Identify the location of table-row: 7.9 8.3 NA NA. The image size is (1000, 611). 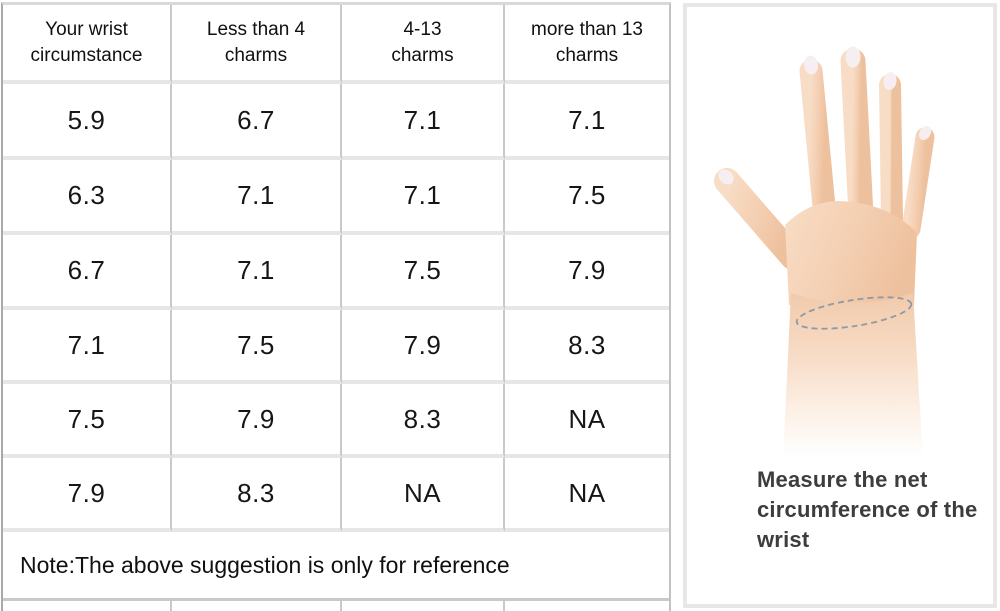
(336, 495).